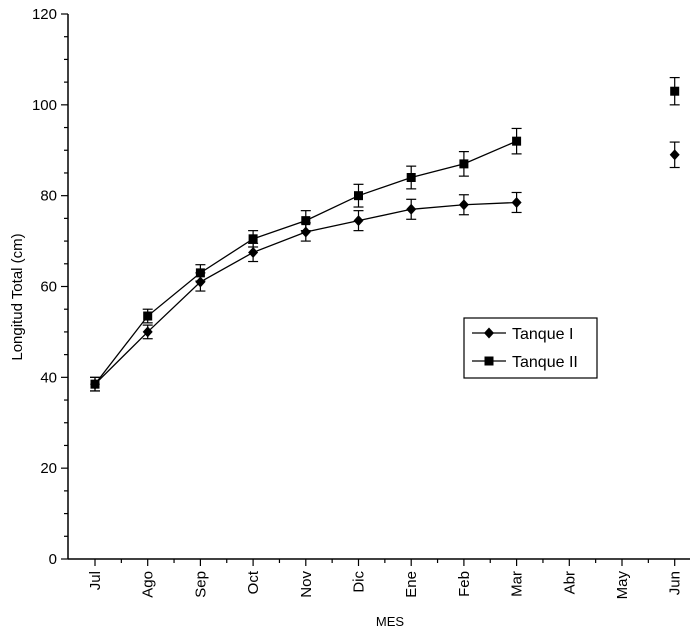 The image size is (696, 631). Describe the element at coordinates (44, 105) in the screenshot. I see `y-tick-label: 100` at that location.